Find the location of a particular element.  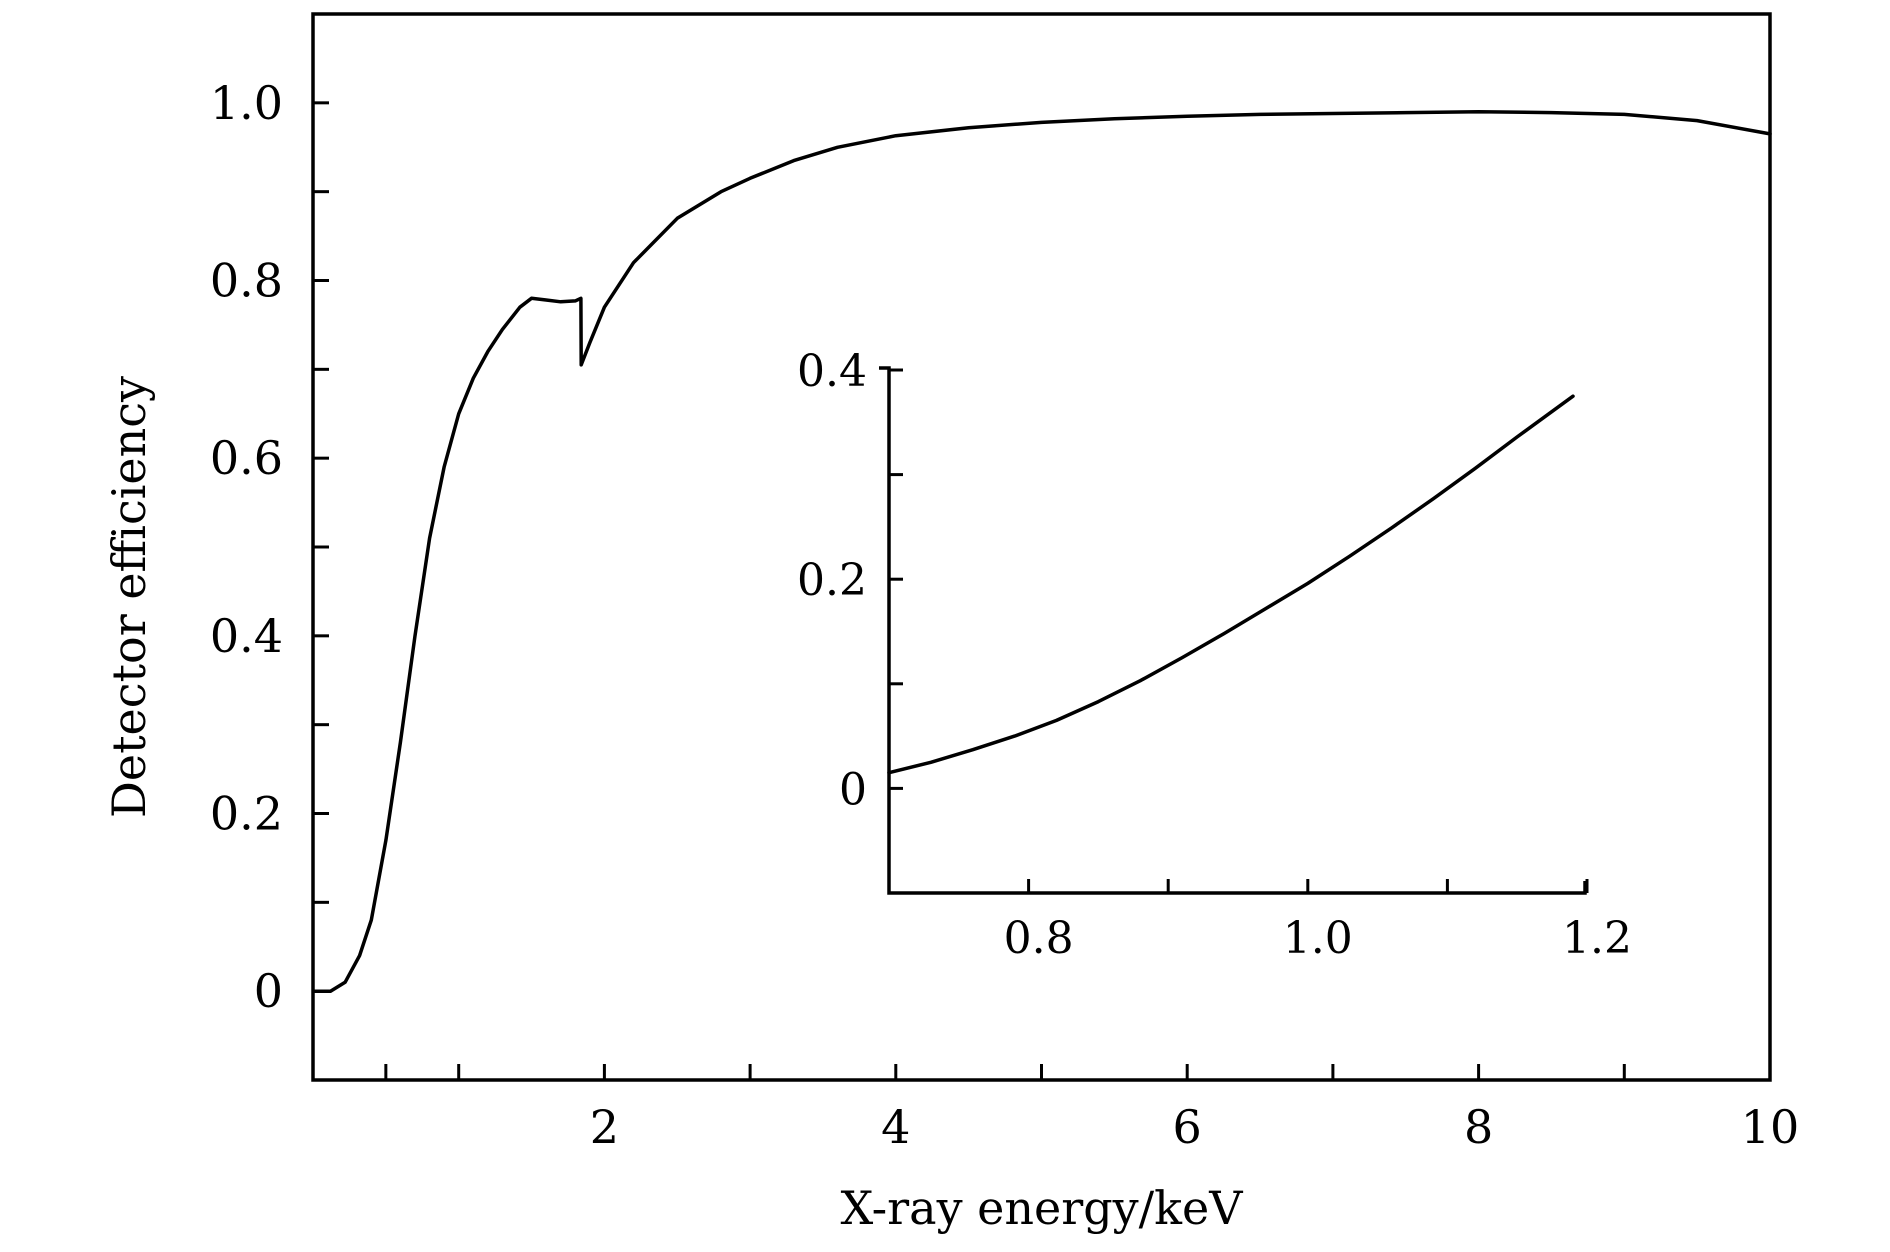

y-tick-label: 0.6 is located at coordinates (246, 458).